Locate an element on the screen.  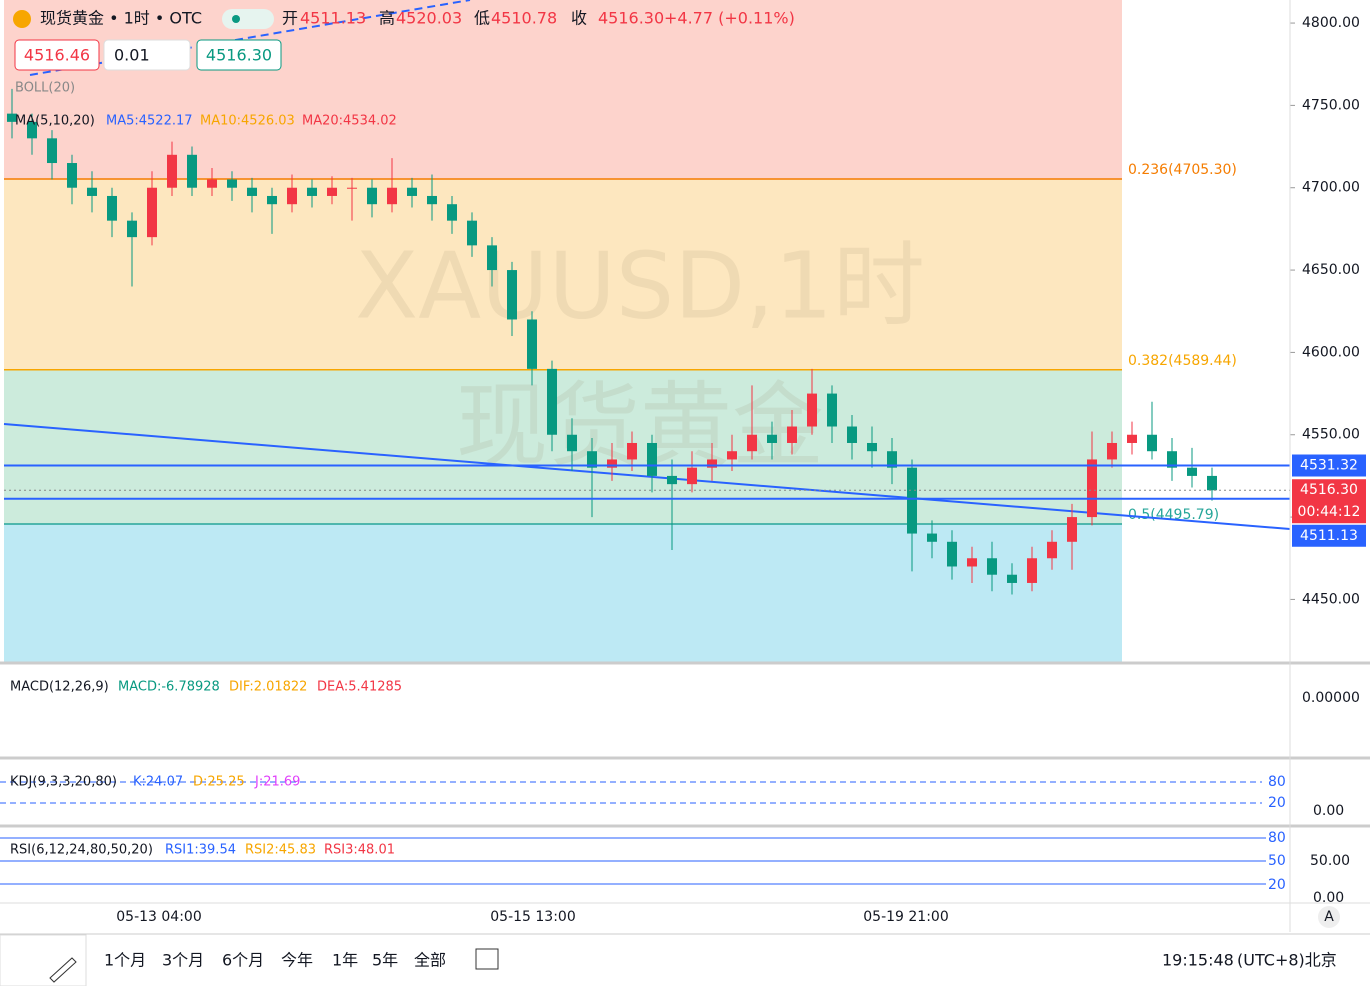
rsi3: RSI3:48.01 is located at coordinates (359, 850).